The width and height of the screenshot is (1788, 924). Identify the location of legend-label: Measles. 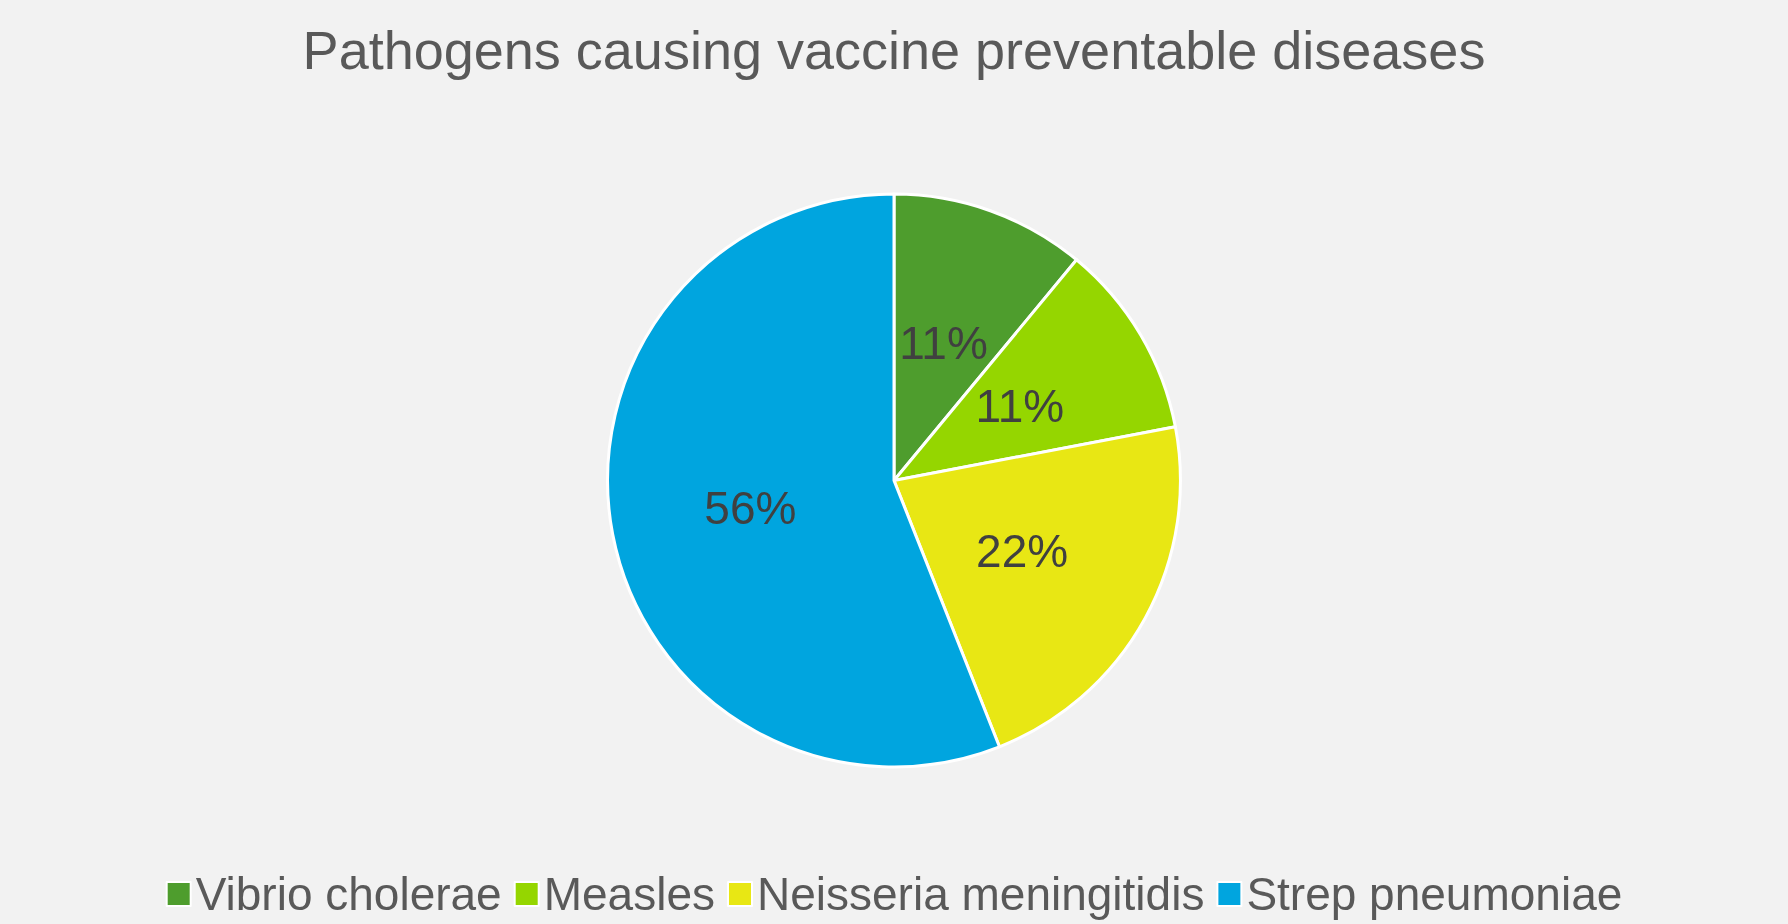
(629, 894).